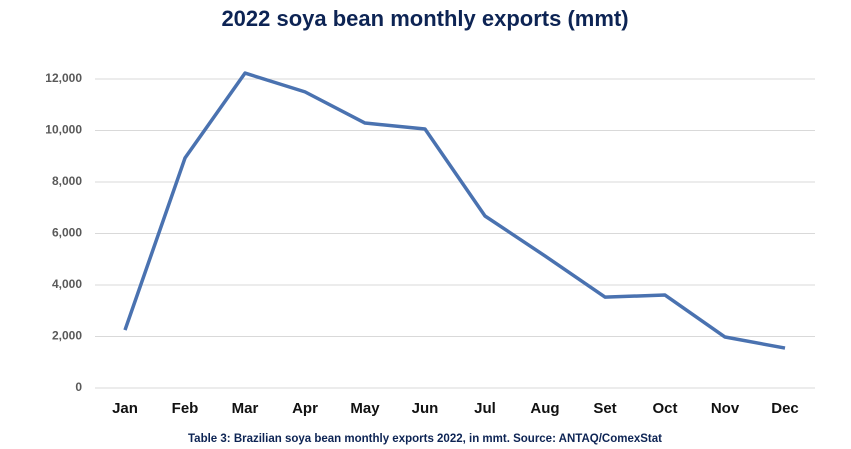 This screenshot has width=851, height=449. Describe the element at coordinates (485, 408) in the screenshot. I see `x-tick-label: Jul` at that location.